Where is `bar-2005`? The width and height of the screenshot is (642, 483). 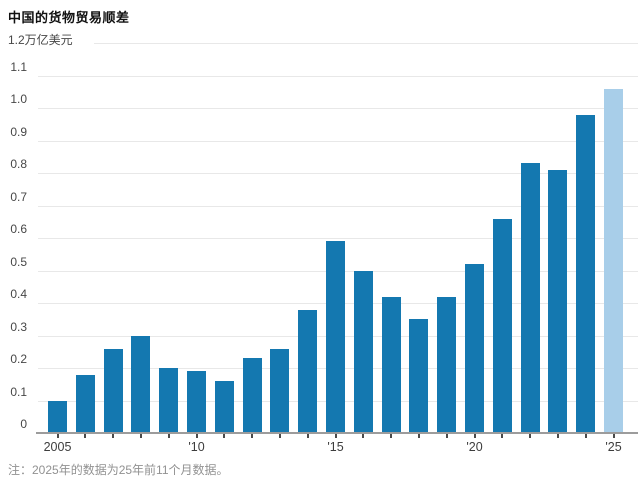 bar-2005 is located at coordinates (57, 416).